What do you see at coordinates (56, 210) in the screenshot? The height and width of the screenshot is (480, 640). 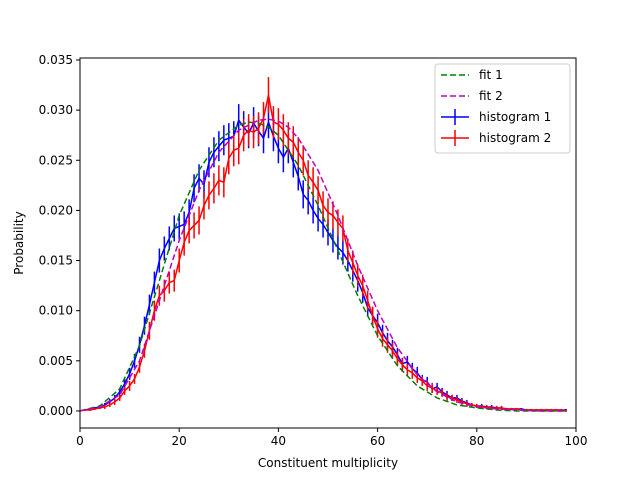 I see `y-tick-label: 0.020` at bounding box center [56, 210].